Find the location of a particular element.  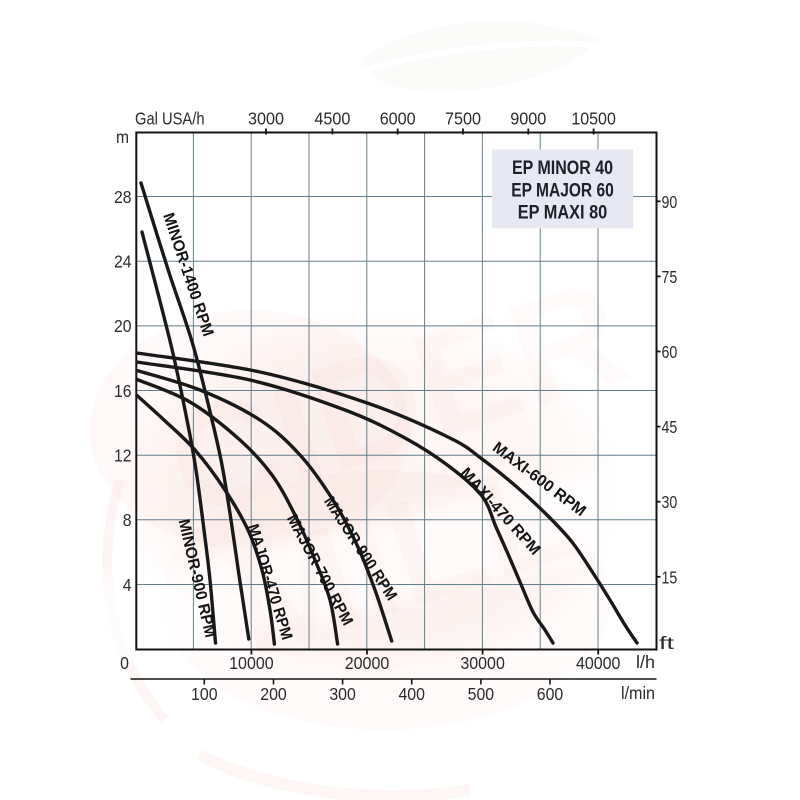

svg-text: 12 is located at coordinates (123, 456).